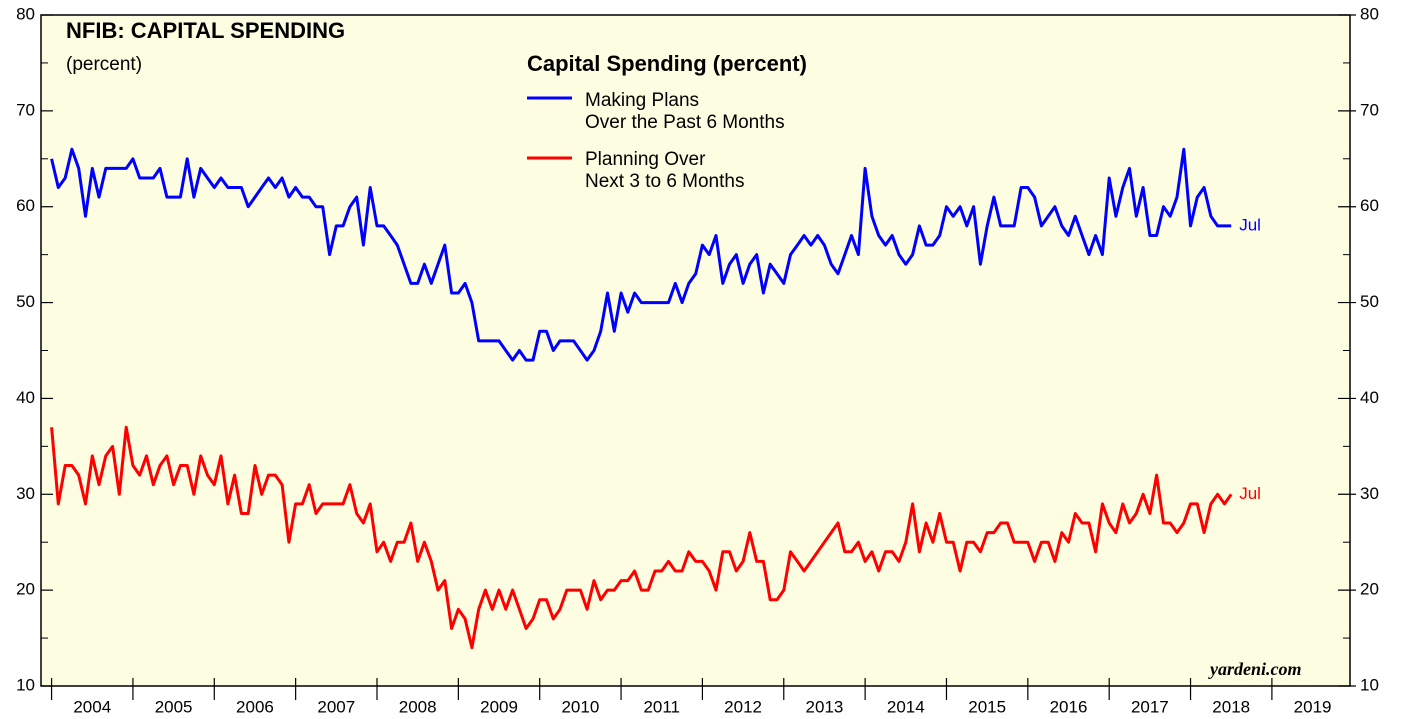 Image resolution: width=1415 pixels, height=719 pixels. I want to click on chart-title: NFIB: CAPITAL SPENDING, so click(206, 30).